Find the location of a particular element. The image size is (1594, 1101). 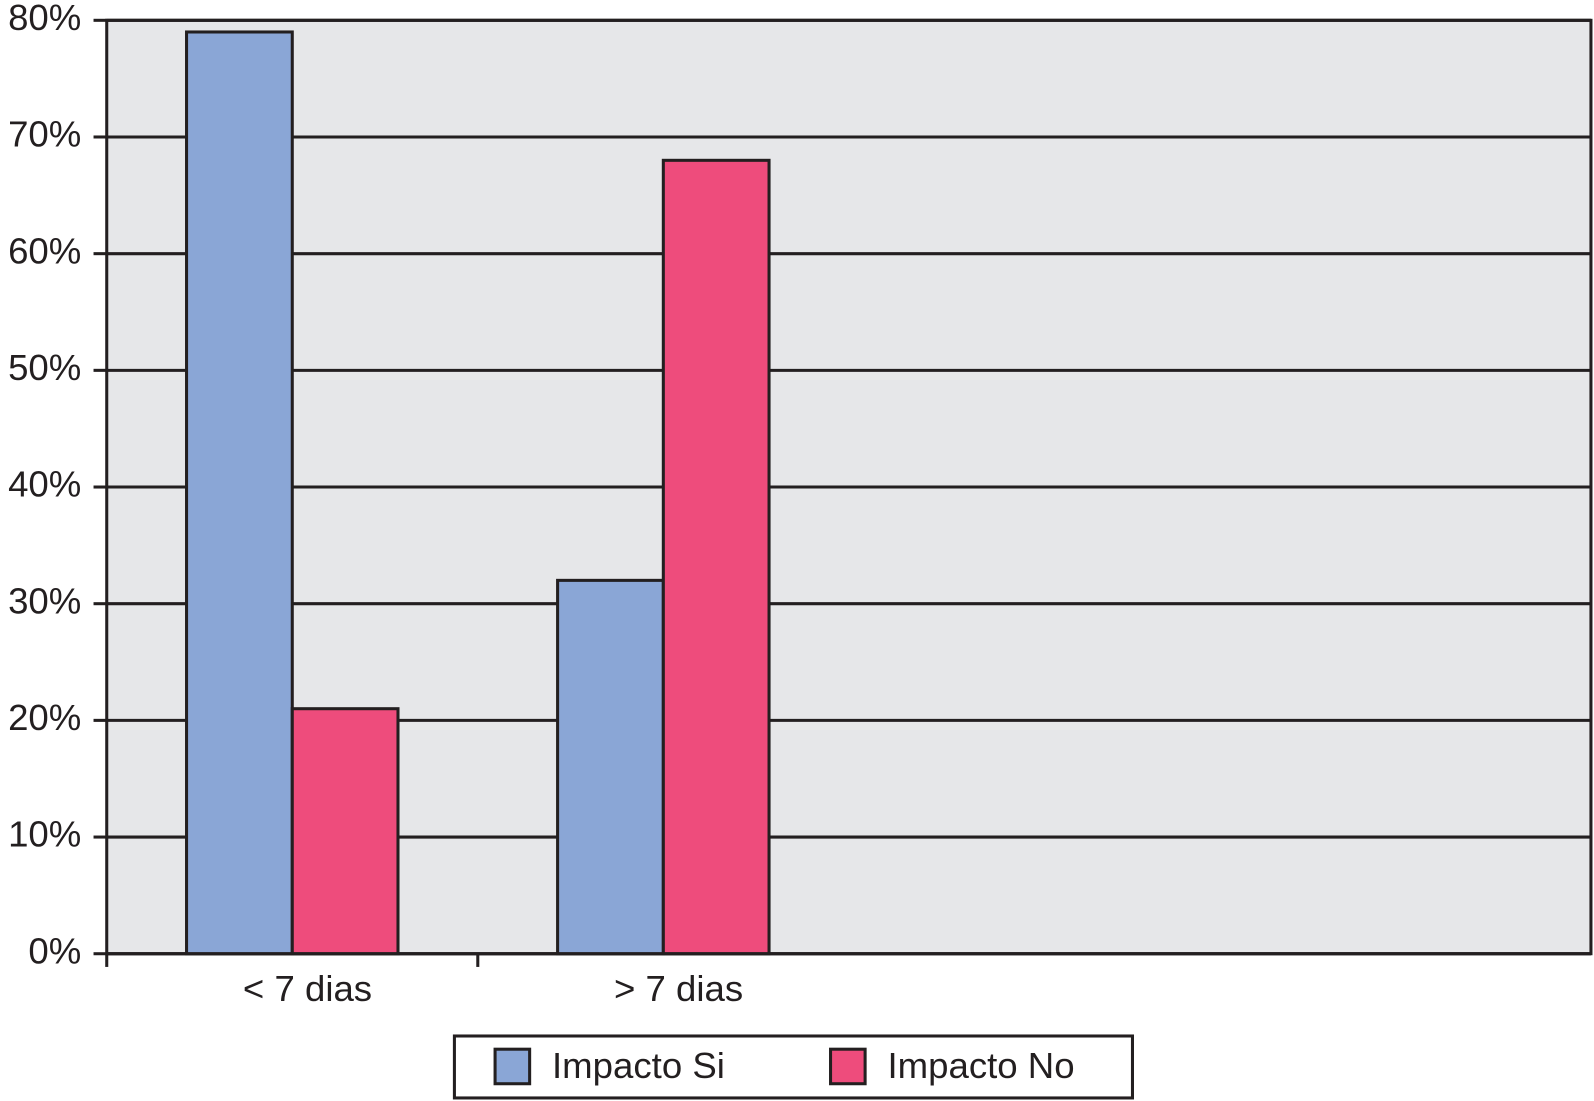

y-tick-label: 0% is located at coordinates (54, 950).